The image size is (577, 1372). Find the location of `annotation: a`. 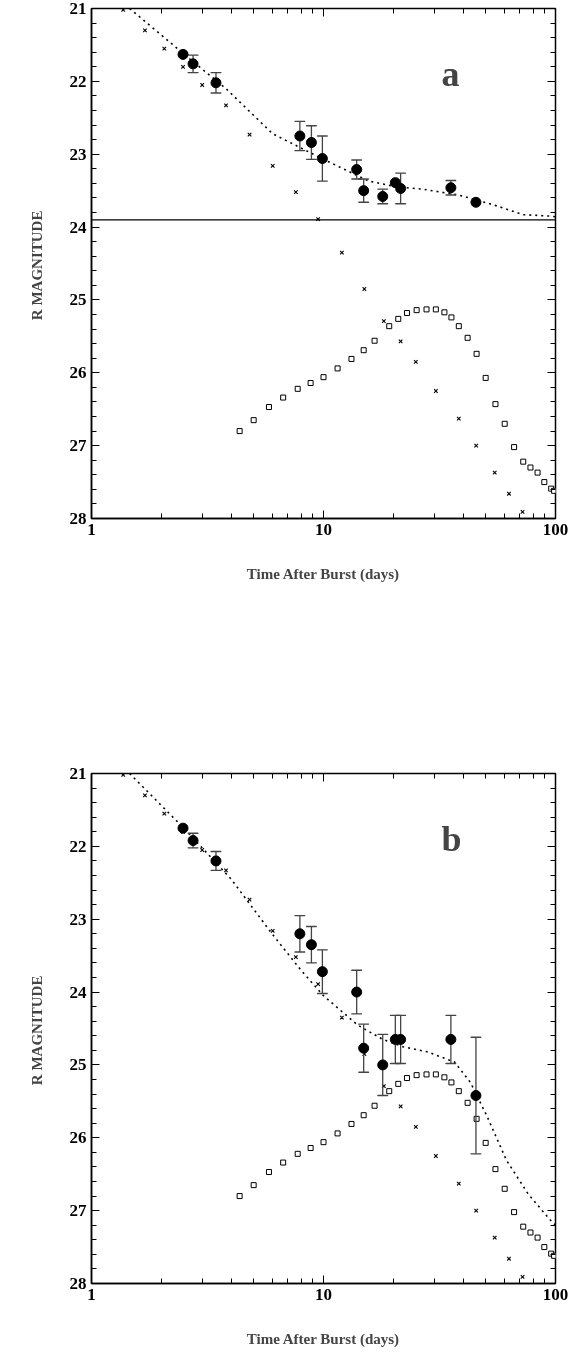

annotation: a is located at coordinates (450, 73).